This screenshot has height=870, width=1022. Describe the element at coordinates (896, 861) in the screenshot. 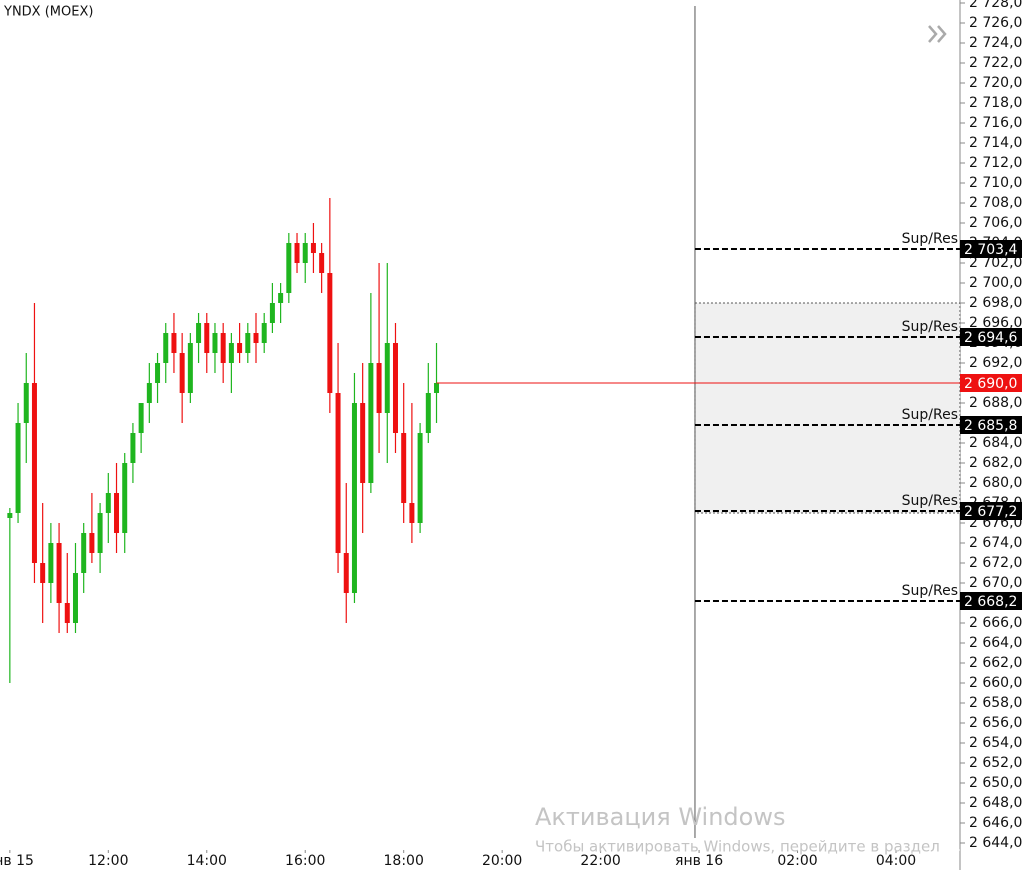

I see `x-tick-label: 04:00` at that location.